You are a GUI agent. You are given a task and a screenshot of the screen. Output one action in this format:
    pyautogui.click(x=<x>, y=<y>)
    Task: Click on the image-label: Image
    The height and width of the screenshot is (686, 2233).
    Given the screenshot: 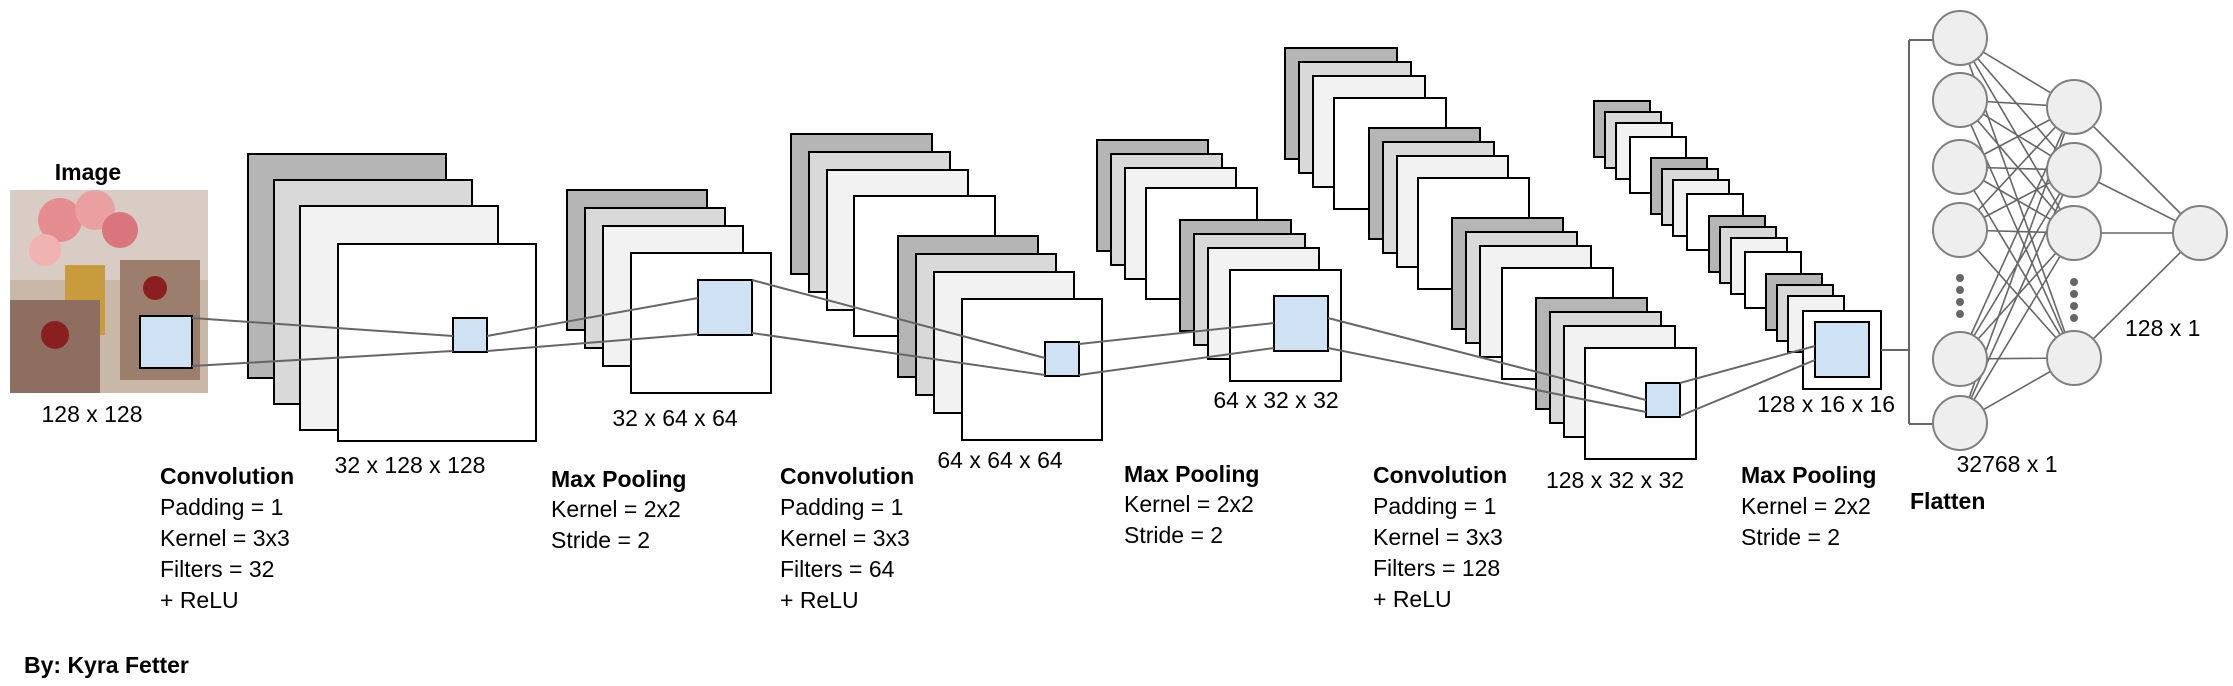 What is the action you would take?
    pyautogui.click(x=88, y=172)
    